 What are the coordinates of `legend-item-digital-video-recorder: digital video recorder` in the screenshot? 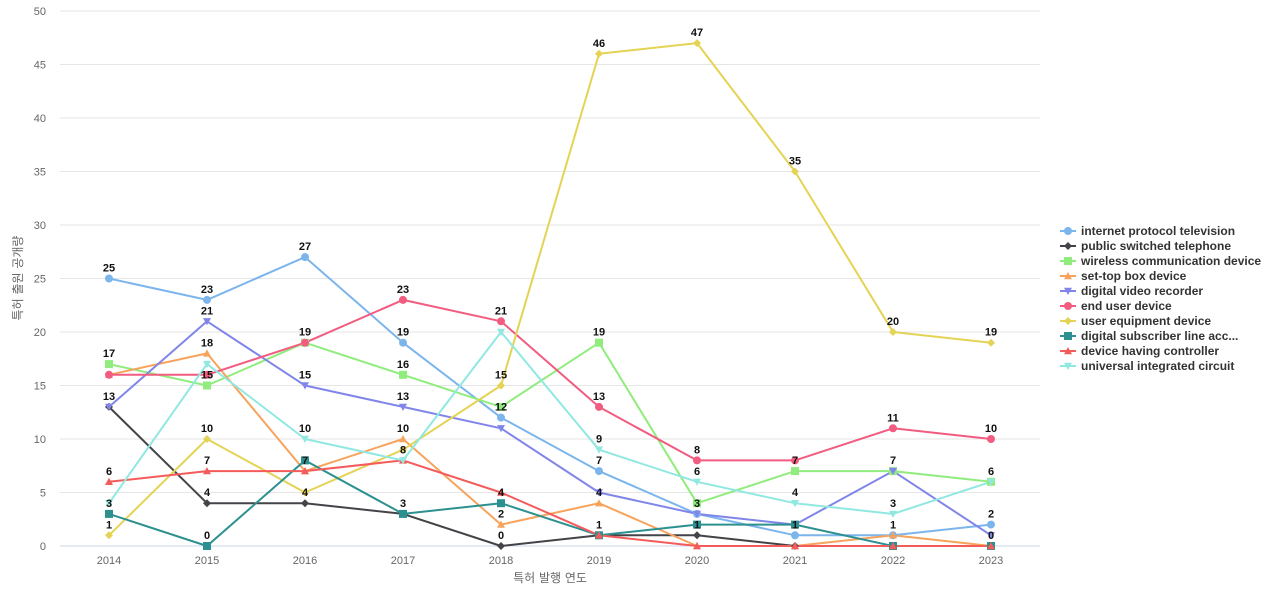 It's located at (1131, 291).